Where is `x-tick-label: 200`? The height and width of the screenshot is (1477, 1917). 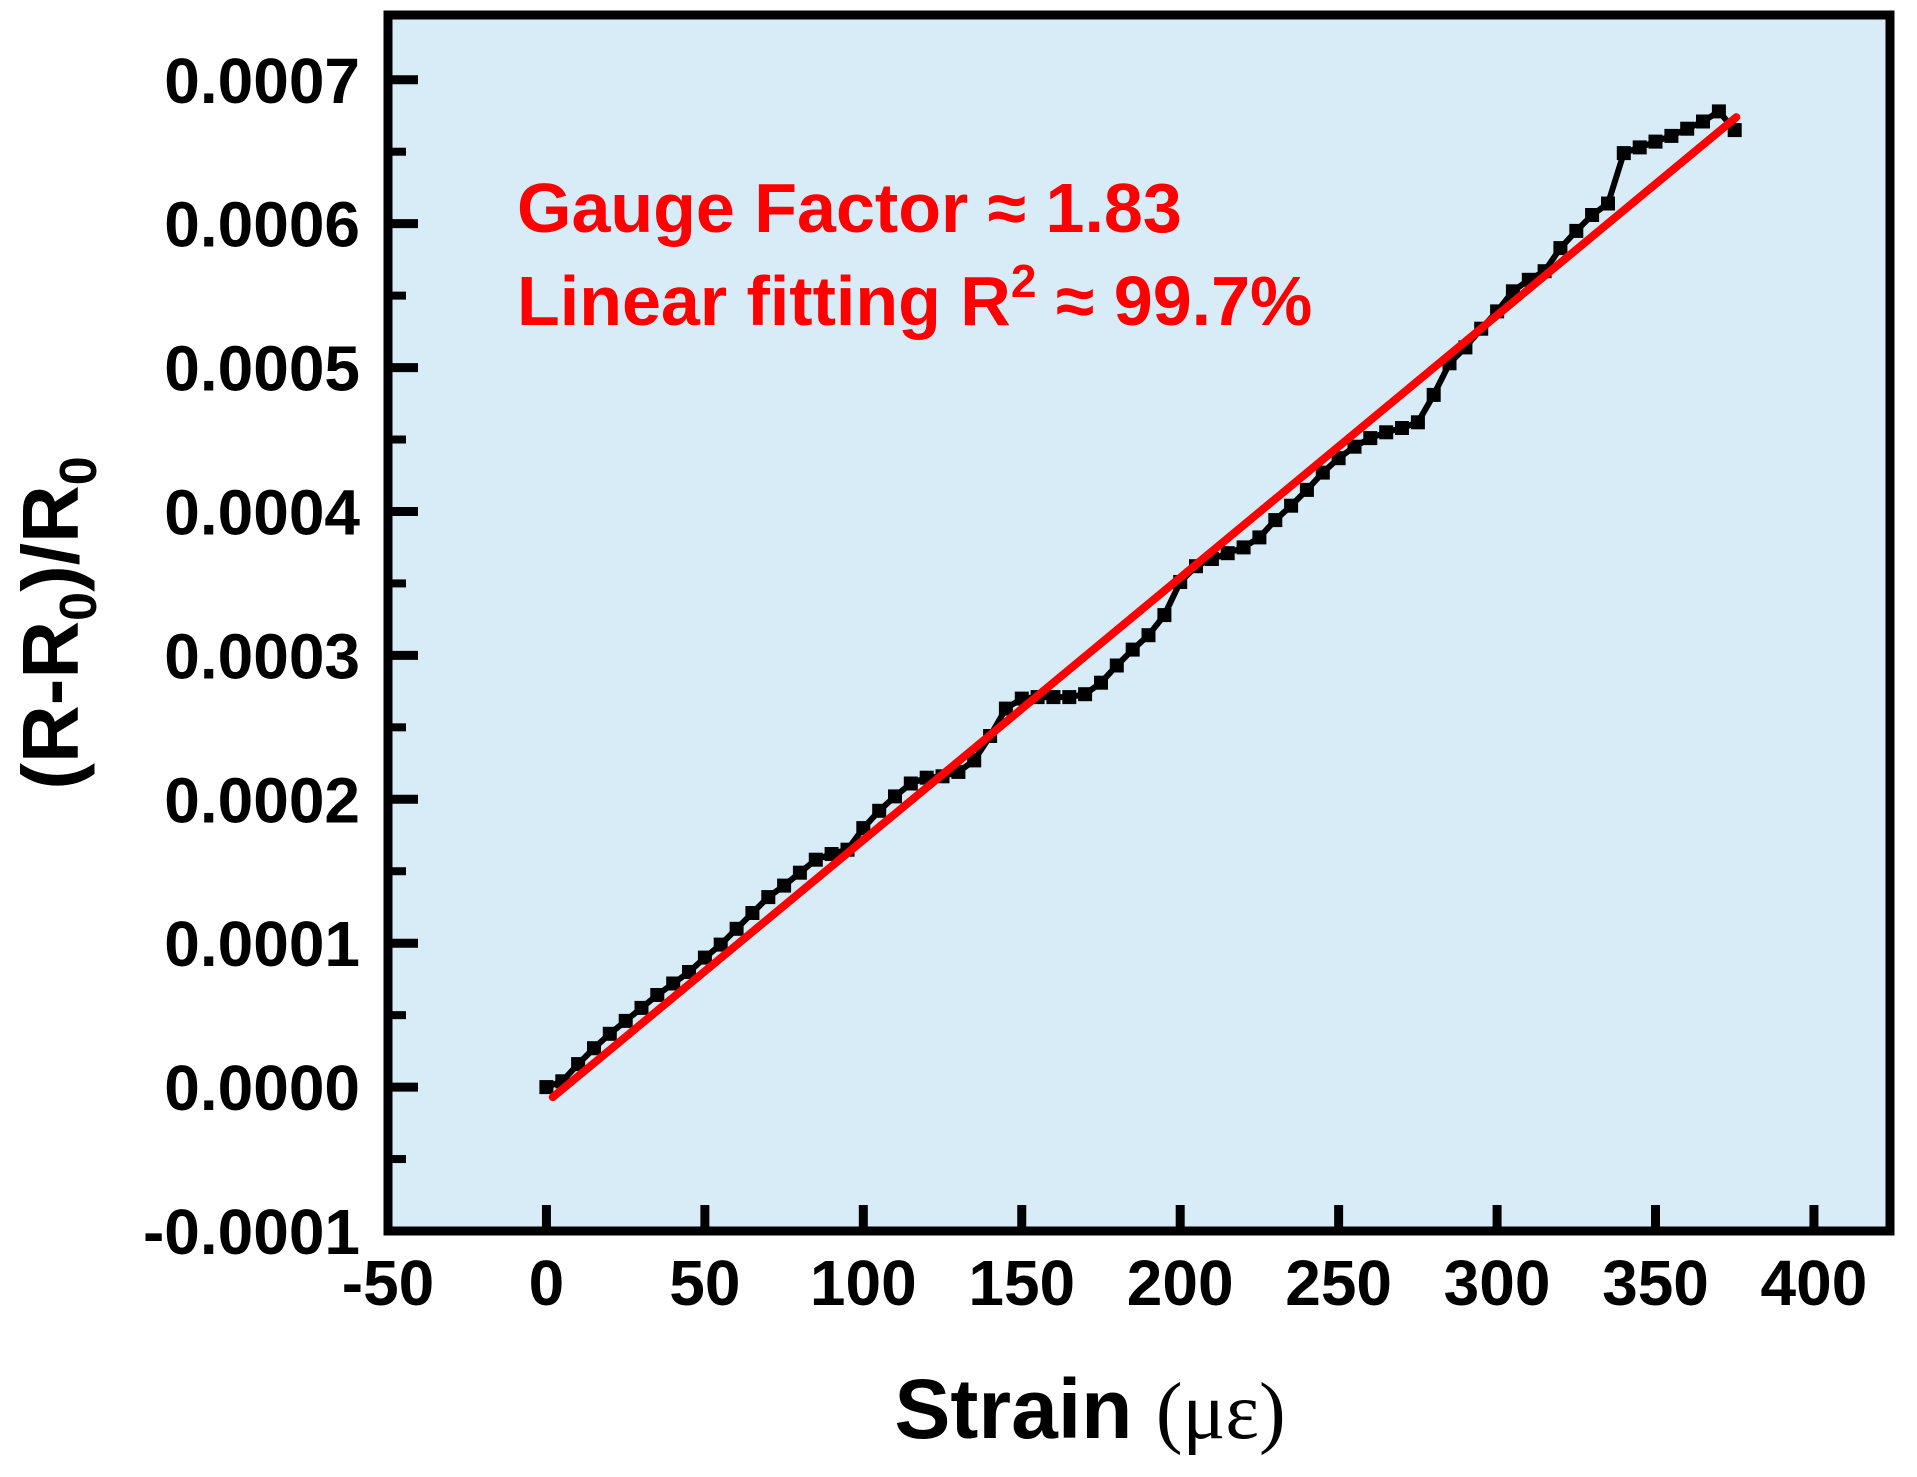 x-tick-label: 200 is located at coordinates (1180, 1283).